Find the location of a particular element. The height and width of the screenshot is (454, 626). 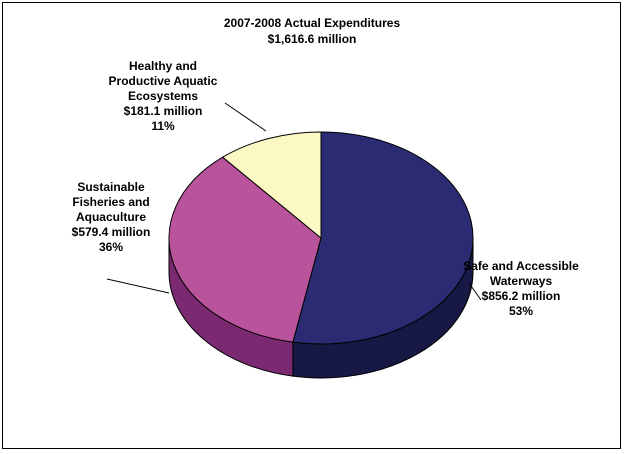

chart-title: 2007-2008 Actual Expenditures is located at coordinates (312, 23).